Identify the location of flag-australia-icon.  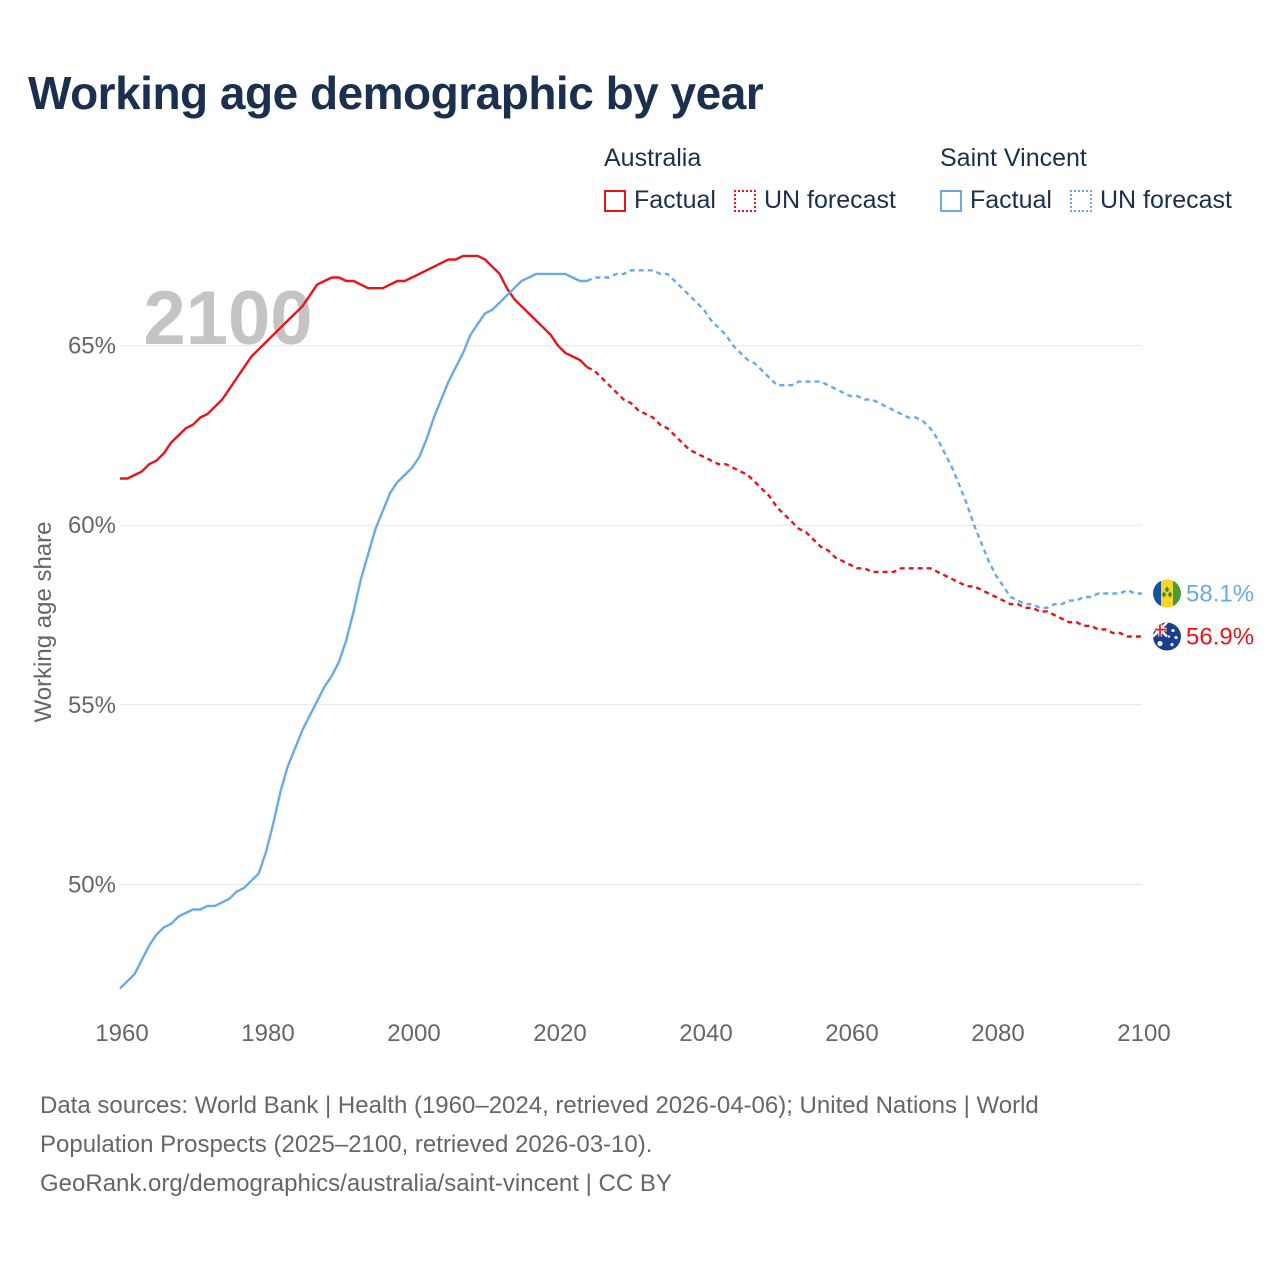
(1167, 636).